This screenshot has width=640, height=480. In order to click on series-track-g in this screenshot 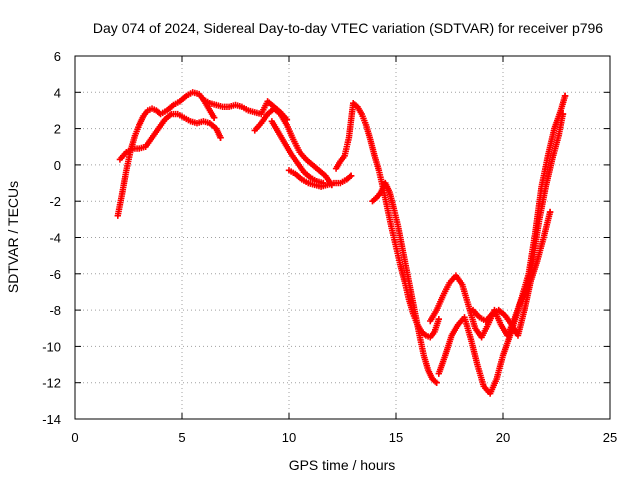, I will do `click(387, 220)`.